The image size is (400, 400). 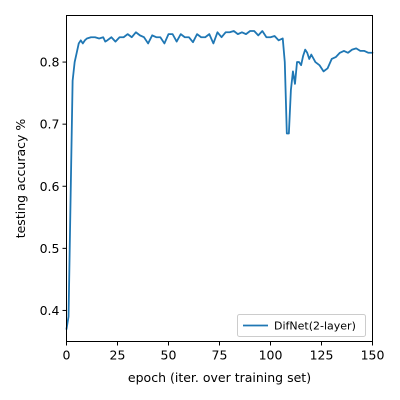 I want to click on x-tick-label: 50, so click(x=169, y=355).